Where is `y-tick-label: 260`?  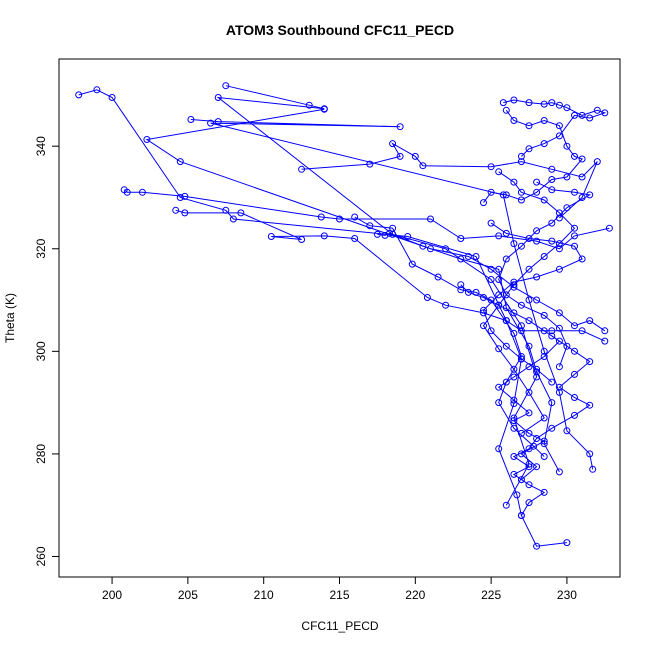
y-tick-label: 260 is located at coordinates (41, 556).